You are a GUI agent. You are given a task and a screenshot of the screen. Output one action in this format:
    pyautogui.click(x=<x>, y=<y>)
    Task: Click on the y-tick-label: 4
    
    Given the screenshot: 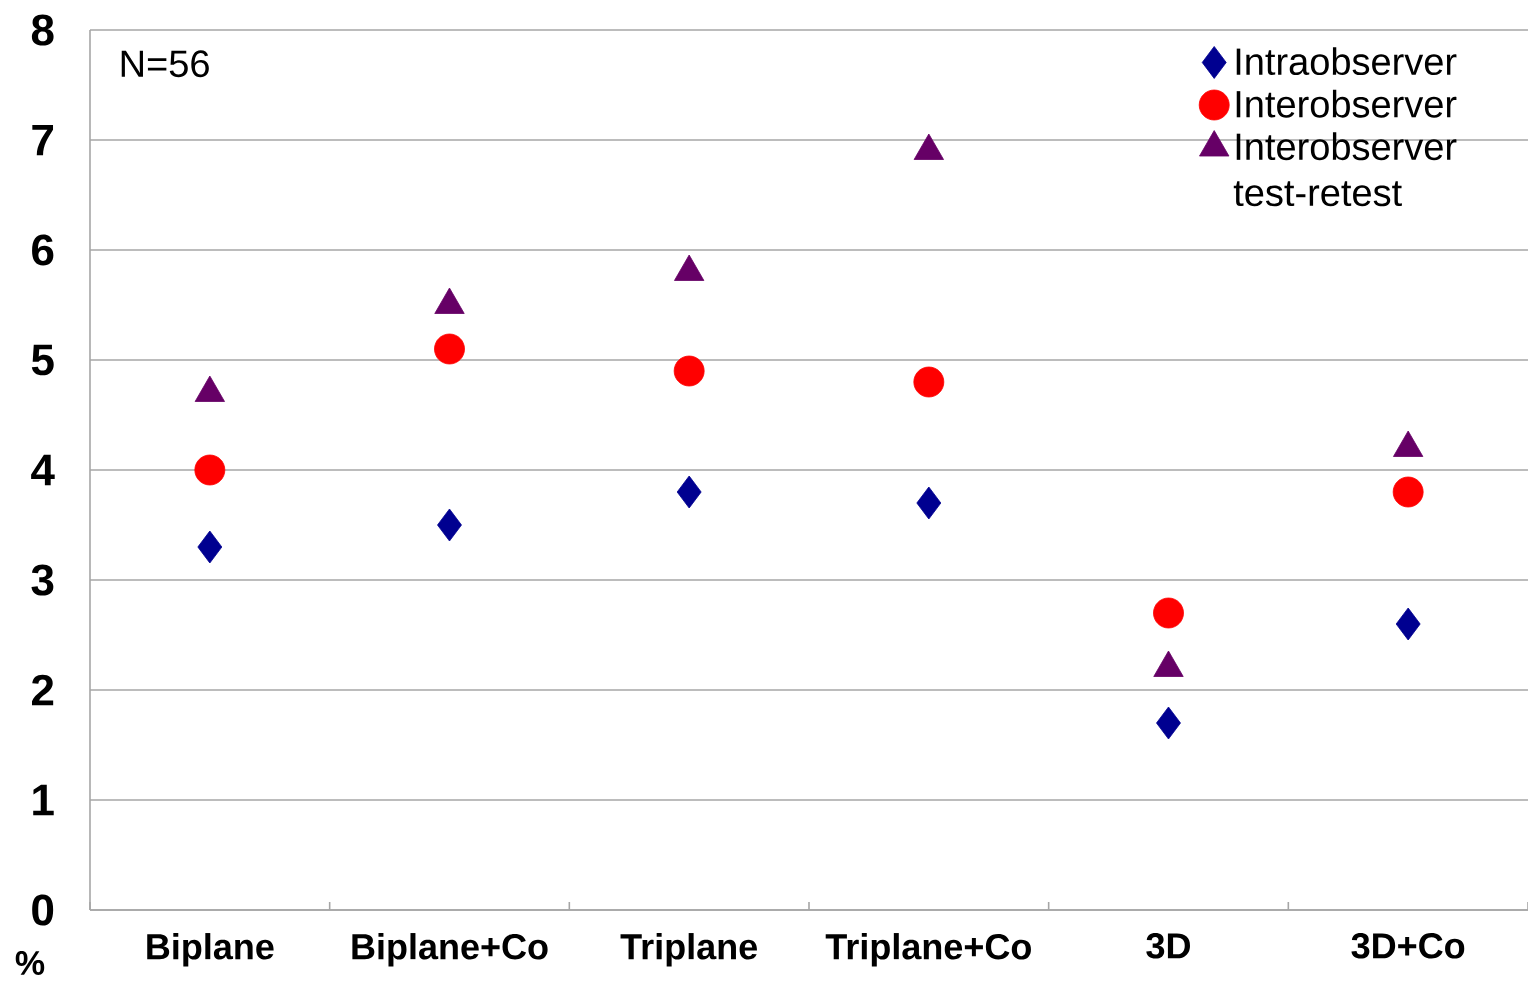 What is the action you would take?
    pyautogui.click(x=43, y=470)
    